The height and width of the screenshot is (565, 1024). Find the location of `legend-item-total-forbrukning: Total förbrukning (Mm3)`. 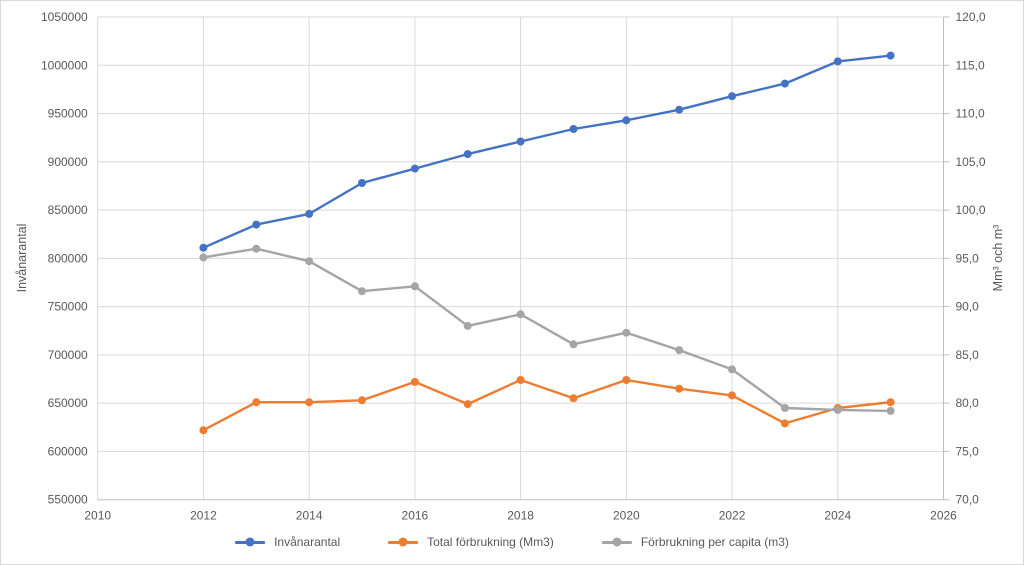

legend-item-total-forbrukning: Total förbrukning (Mm3) is located at coordinates (471, 542).